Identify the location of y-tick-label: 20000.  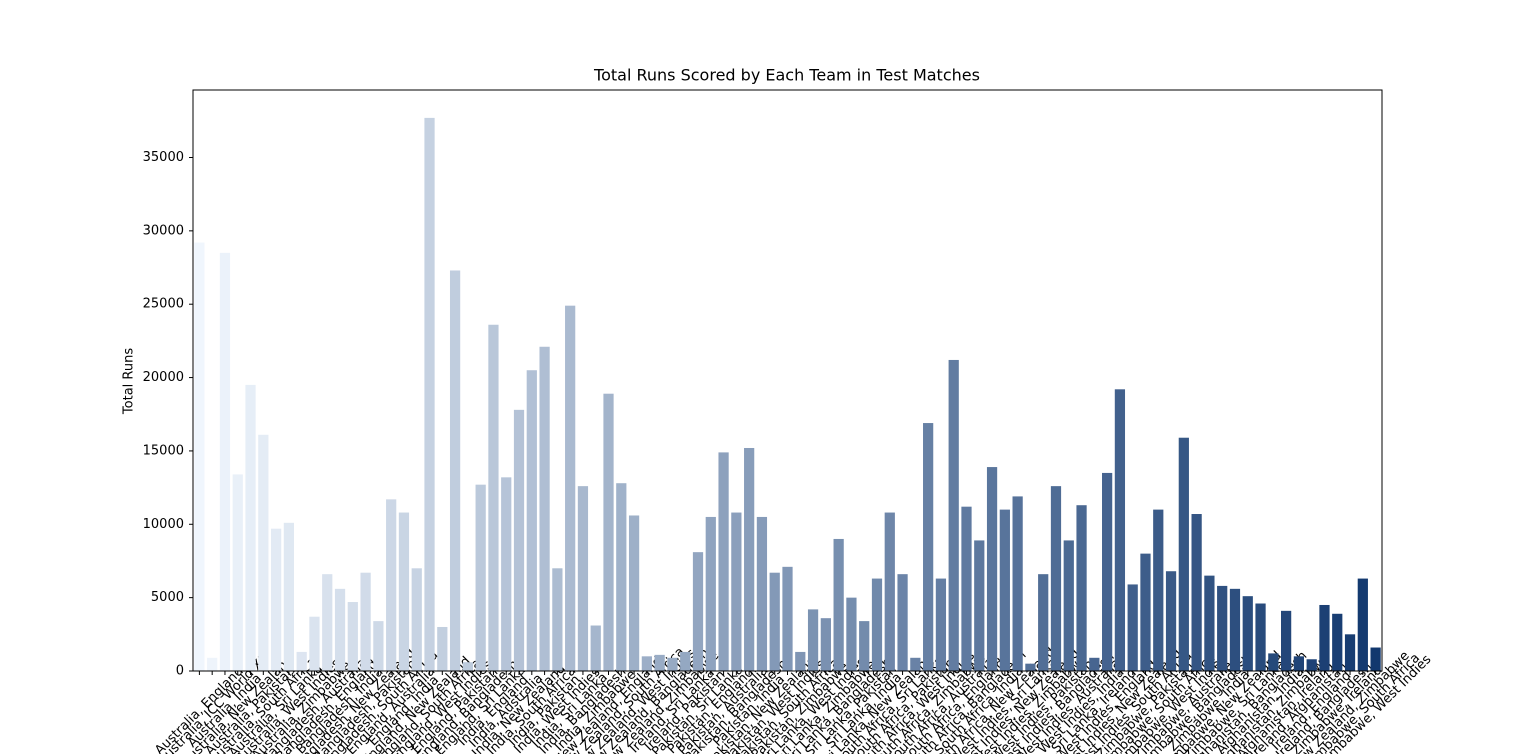
(163, 377).